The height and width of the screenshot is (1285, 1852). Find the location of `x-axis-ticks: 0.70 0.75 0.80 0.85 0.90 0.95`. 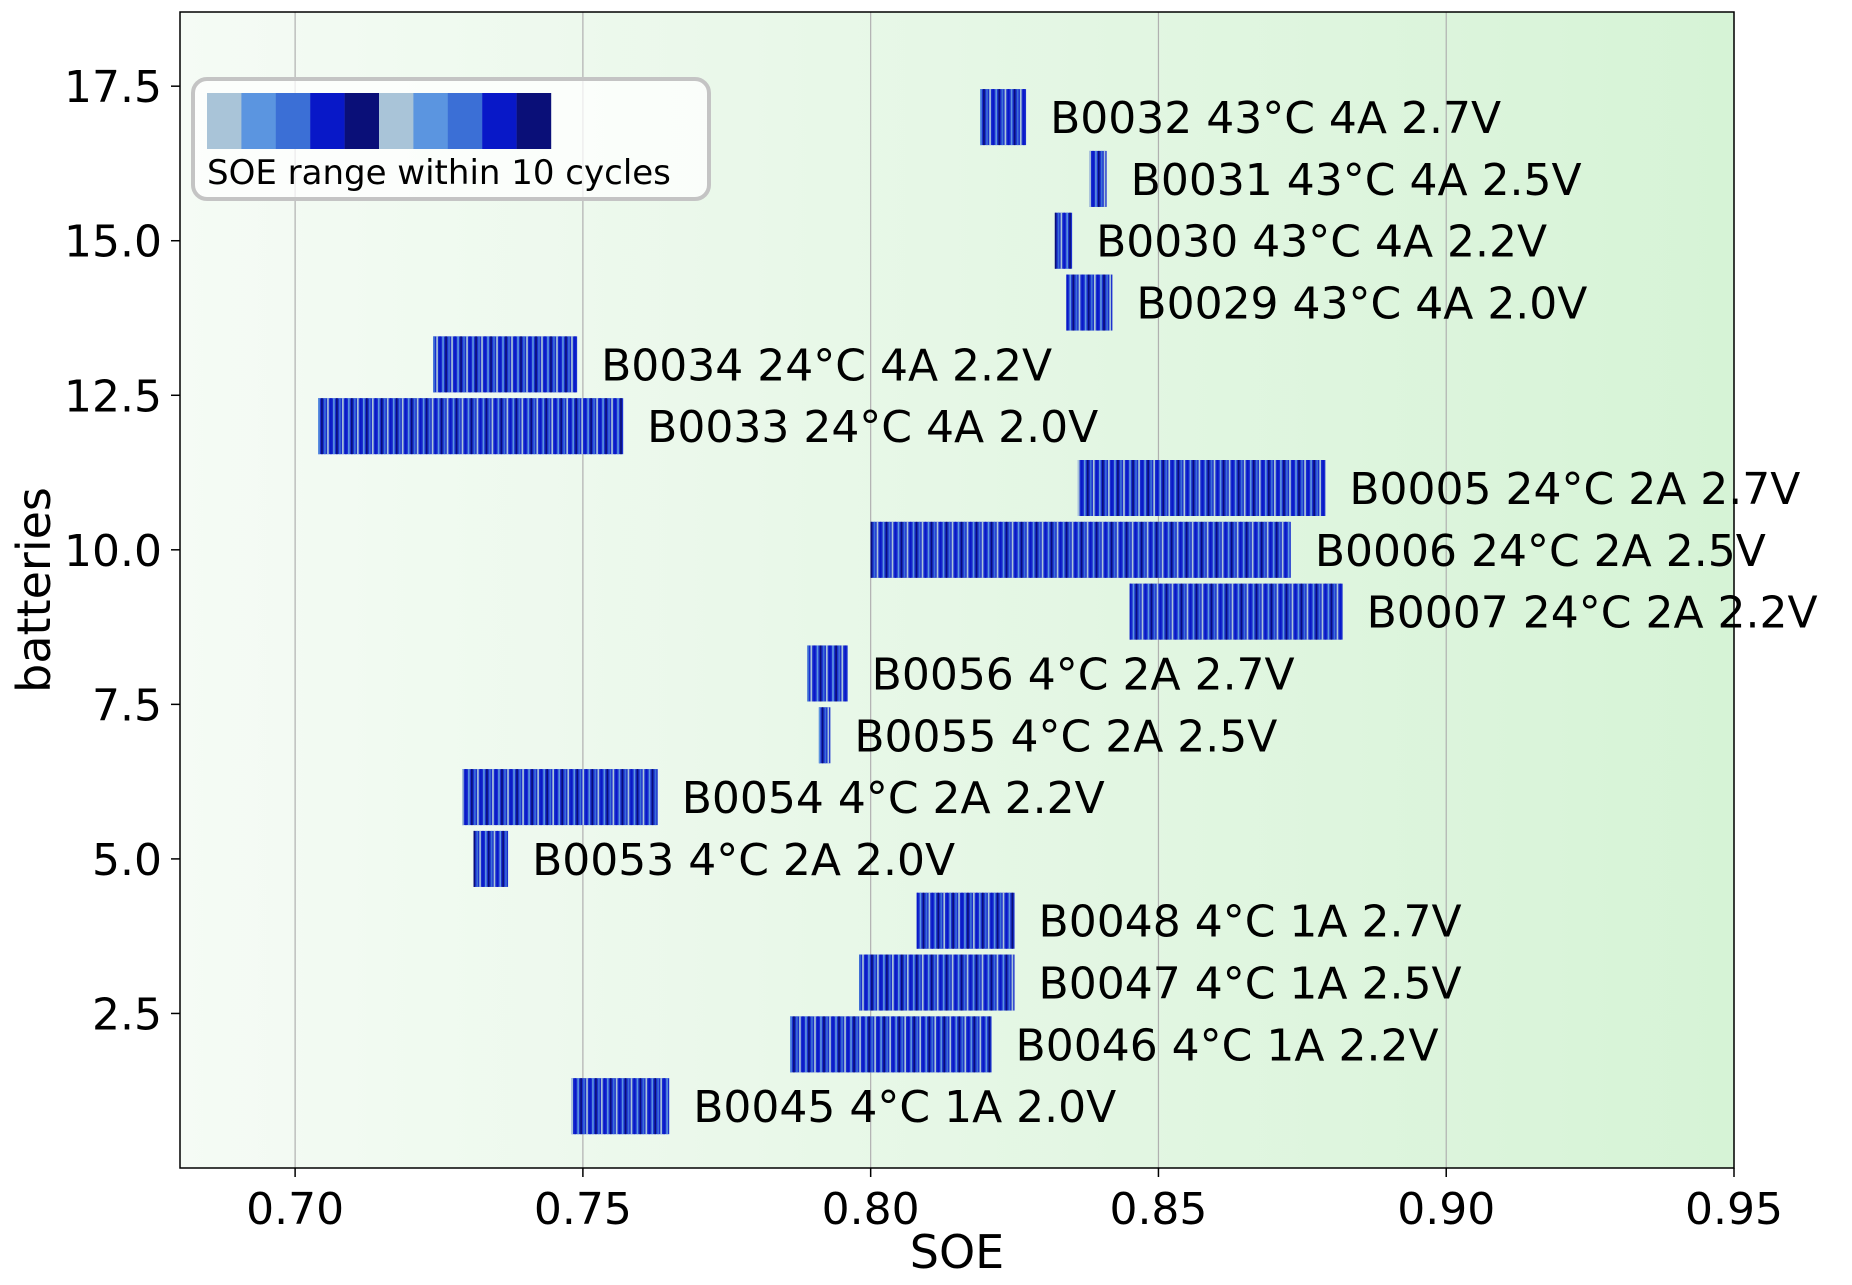

x-axis-ticks: 0.70 0.75 0.80 0.85 0.90 0.95 is located at coordinates (1014, 1201).